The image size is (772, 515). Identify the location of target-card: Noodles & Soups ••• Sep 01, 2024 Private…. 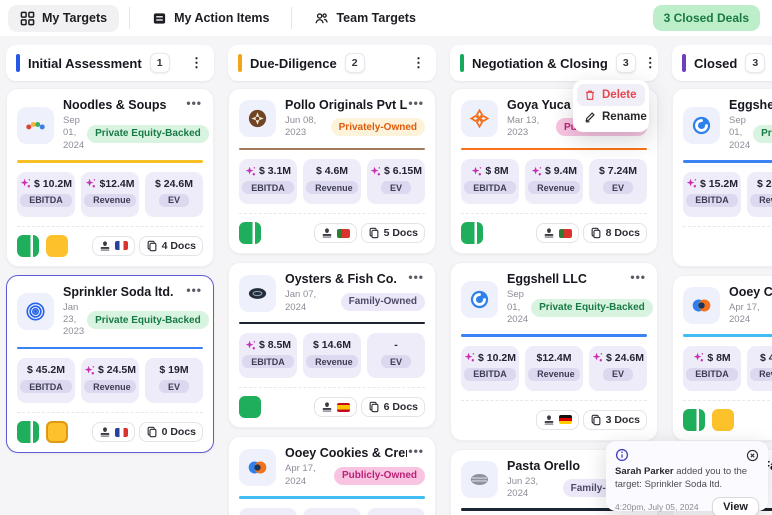
(110, 177).